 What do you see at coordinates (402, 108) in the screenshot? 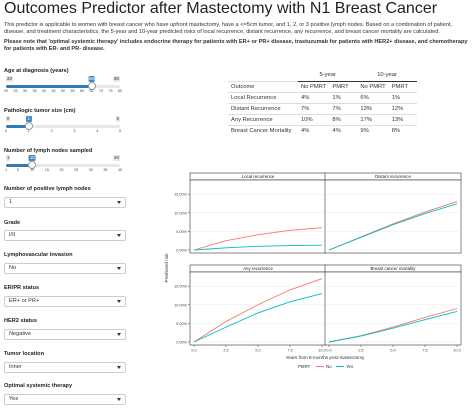
I see `table-cell: 12%` at bounding box center [402, 108].